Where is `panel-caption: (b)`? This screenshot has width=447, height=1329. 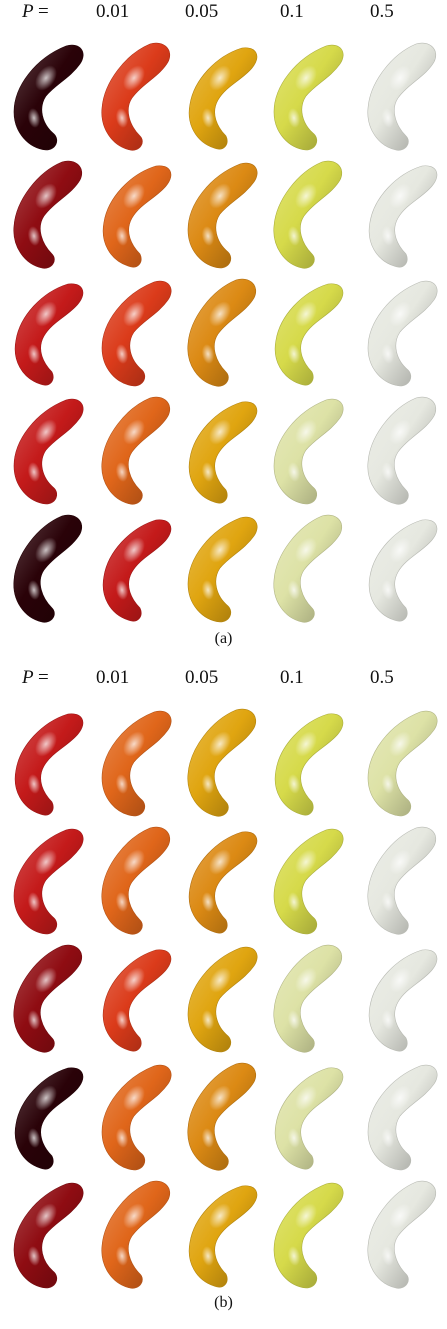
panel-caption: (b) is located at coordinates (223, 1302).